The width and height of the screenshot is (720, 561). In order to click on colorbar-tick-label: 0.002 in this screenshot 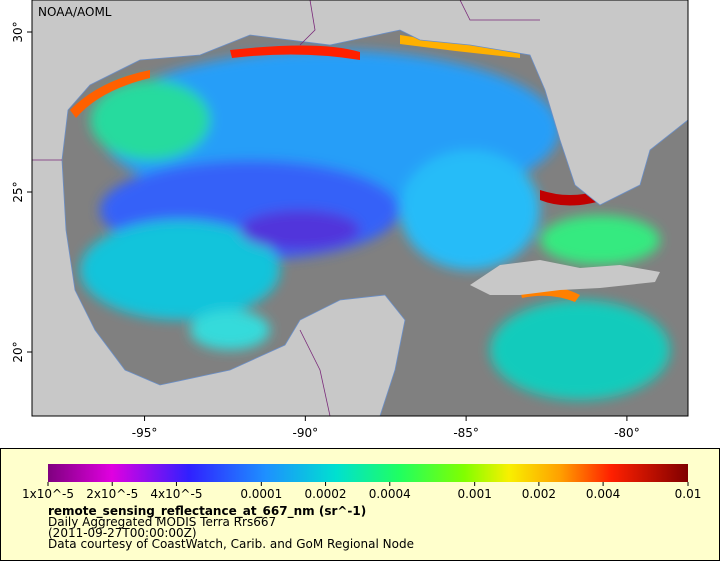, I will do `click(539, 494)`.